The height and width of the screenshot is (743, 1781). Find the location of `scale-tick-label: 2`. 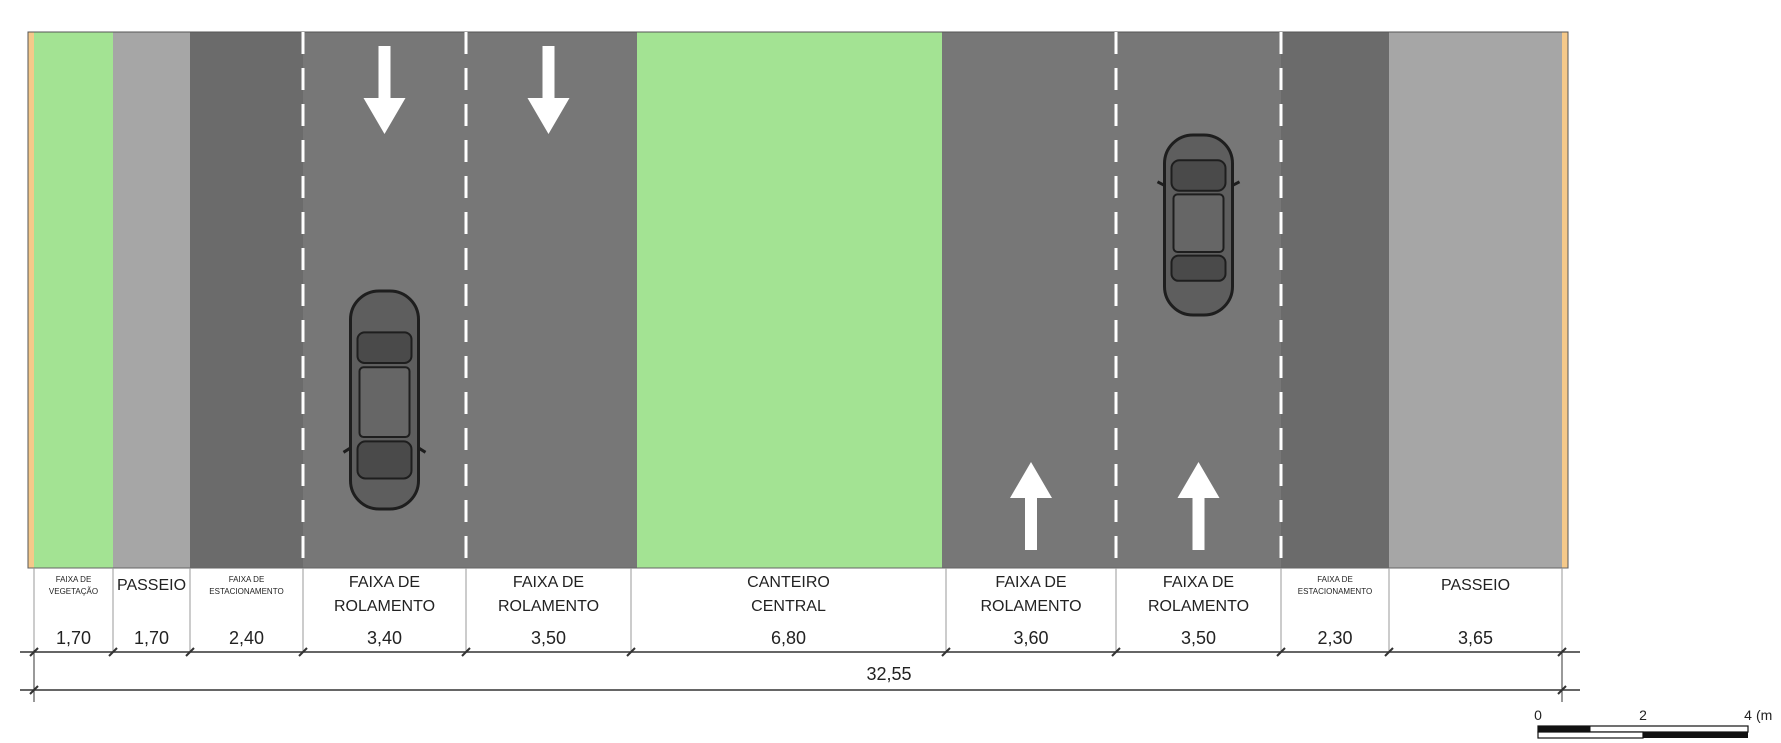

scale-tick-label: 2 is located at coordinates (1643, 715).